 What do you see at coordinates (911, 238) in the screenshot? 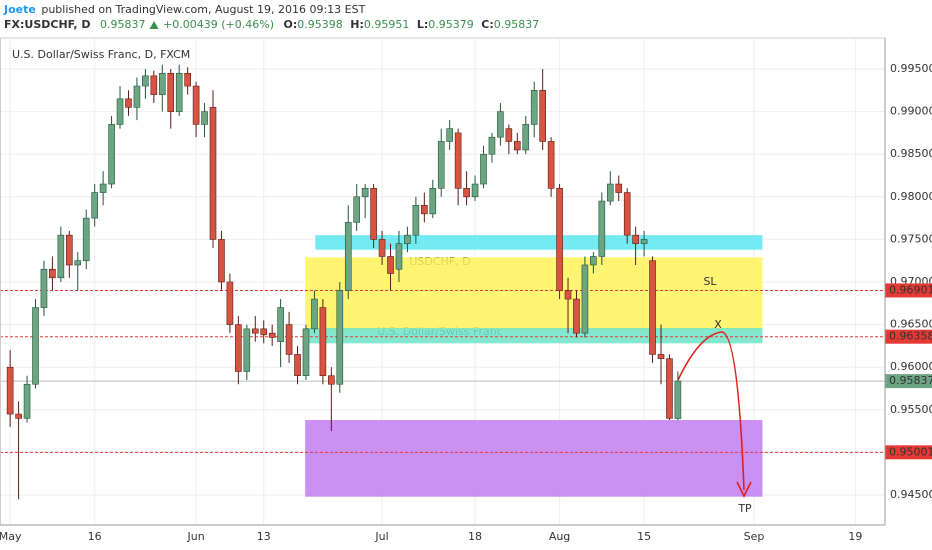
I see `y-tick-label: 0.97500` at bounding box center [911, 238].